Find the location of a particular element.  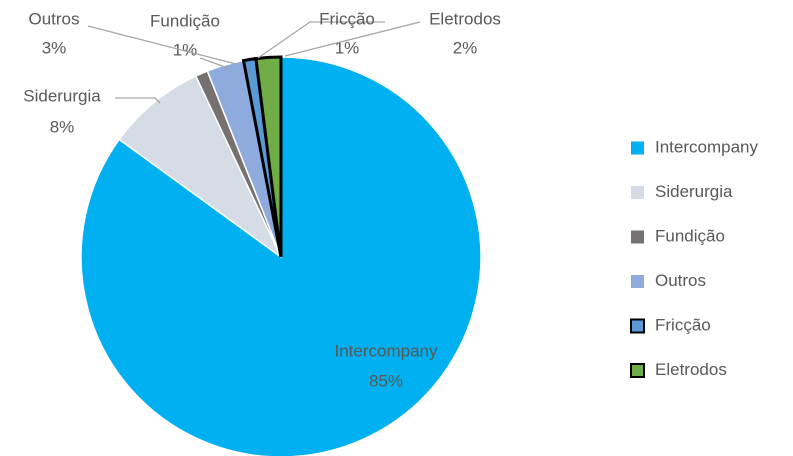

data-label-value: 8% is located at coordinates (62, 126).